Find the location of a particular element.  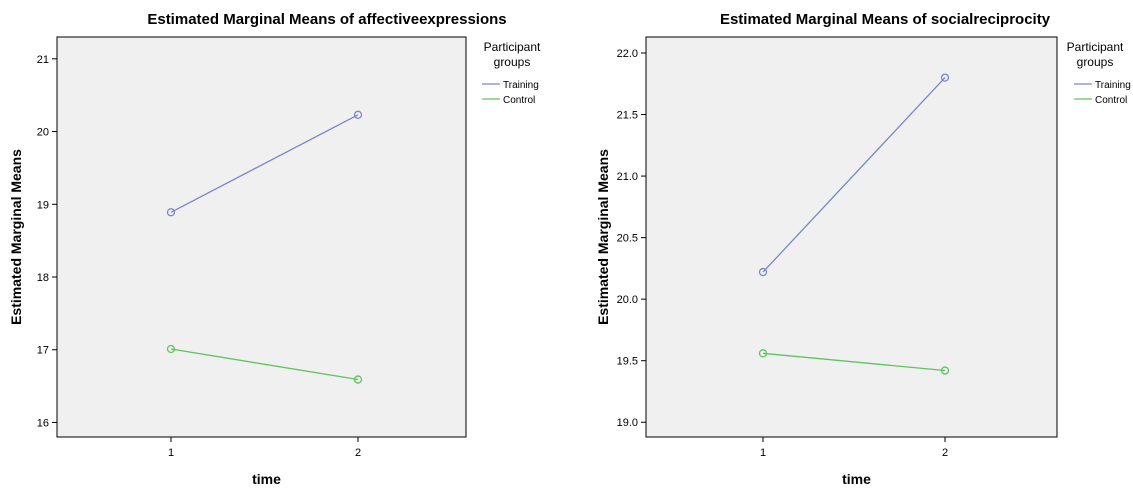

y-tick-label: 20 is located at coordinates (43, 133).